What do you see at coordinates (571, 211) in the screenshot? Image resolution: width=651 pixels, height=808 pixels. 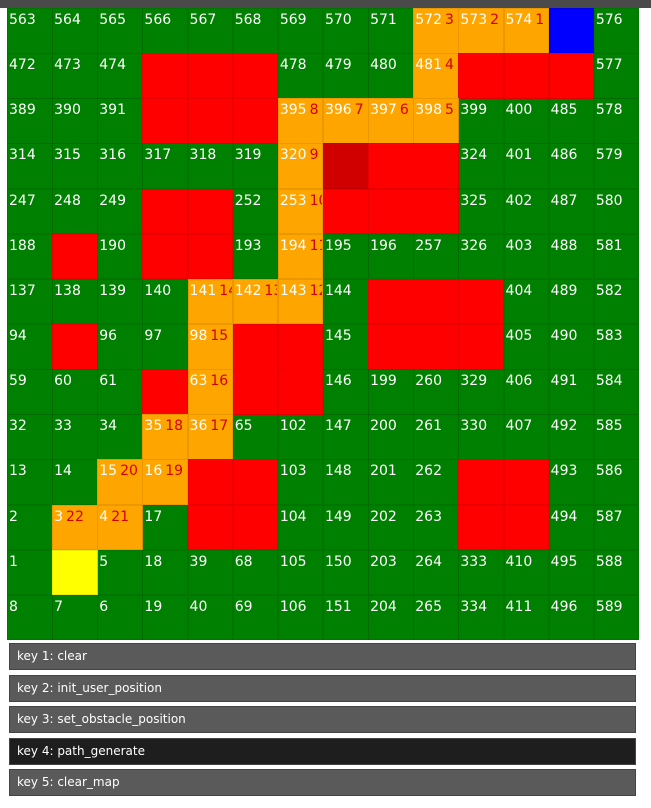 I see `grid-cell: 487` at bounding box center [571, 211].